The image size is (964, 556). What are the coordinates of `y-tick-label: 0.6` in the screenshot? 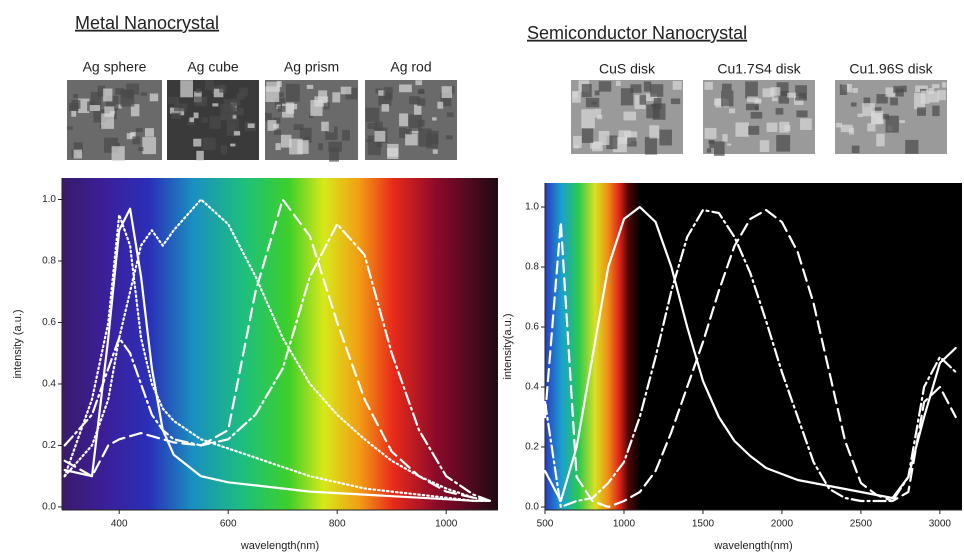 It's located at (49, 322).